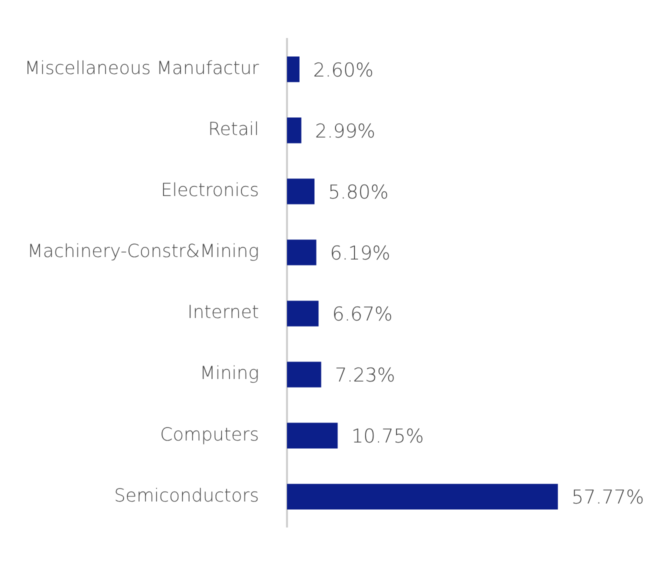  I want to click on data-label: 2.60%, so click(343, 70).